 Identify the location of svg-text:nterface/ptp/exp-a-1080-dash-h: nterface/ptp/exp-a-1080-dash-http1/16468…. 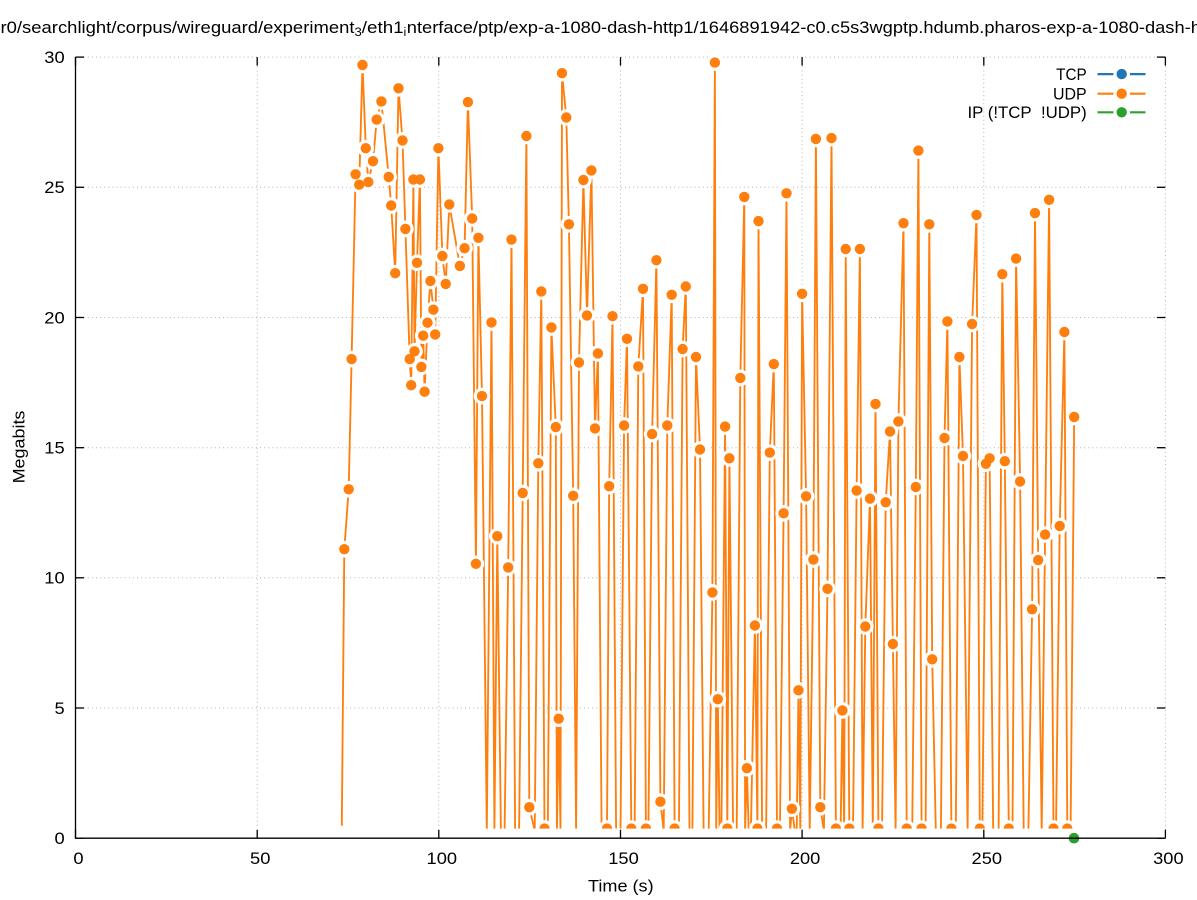
(802, 27).